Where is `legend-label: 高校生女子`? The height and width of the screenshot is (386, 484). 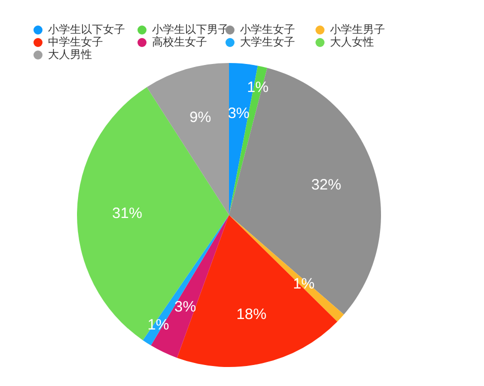 legend-label: 高校生女子 is located at coordinates (179, 42).